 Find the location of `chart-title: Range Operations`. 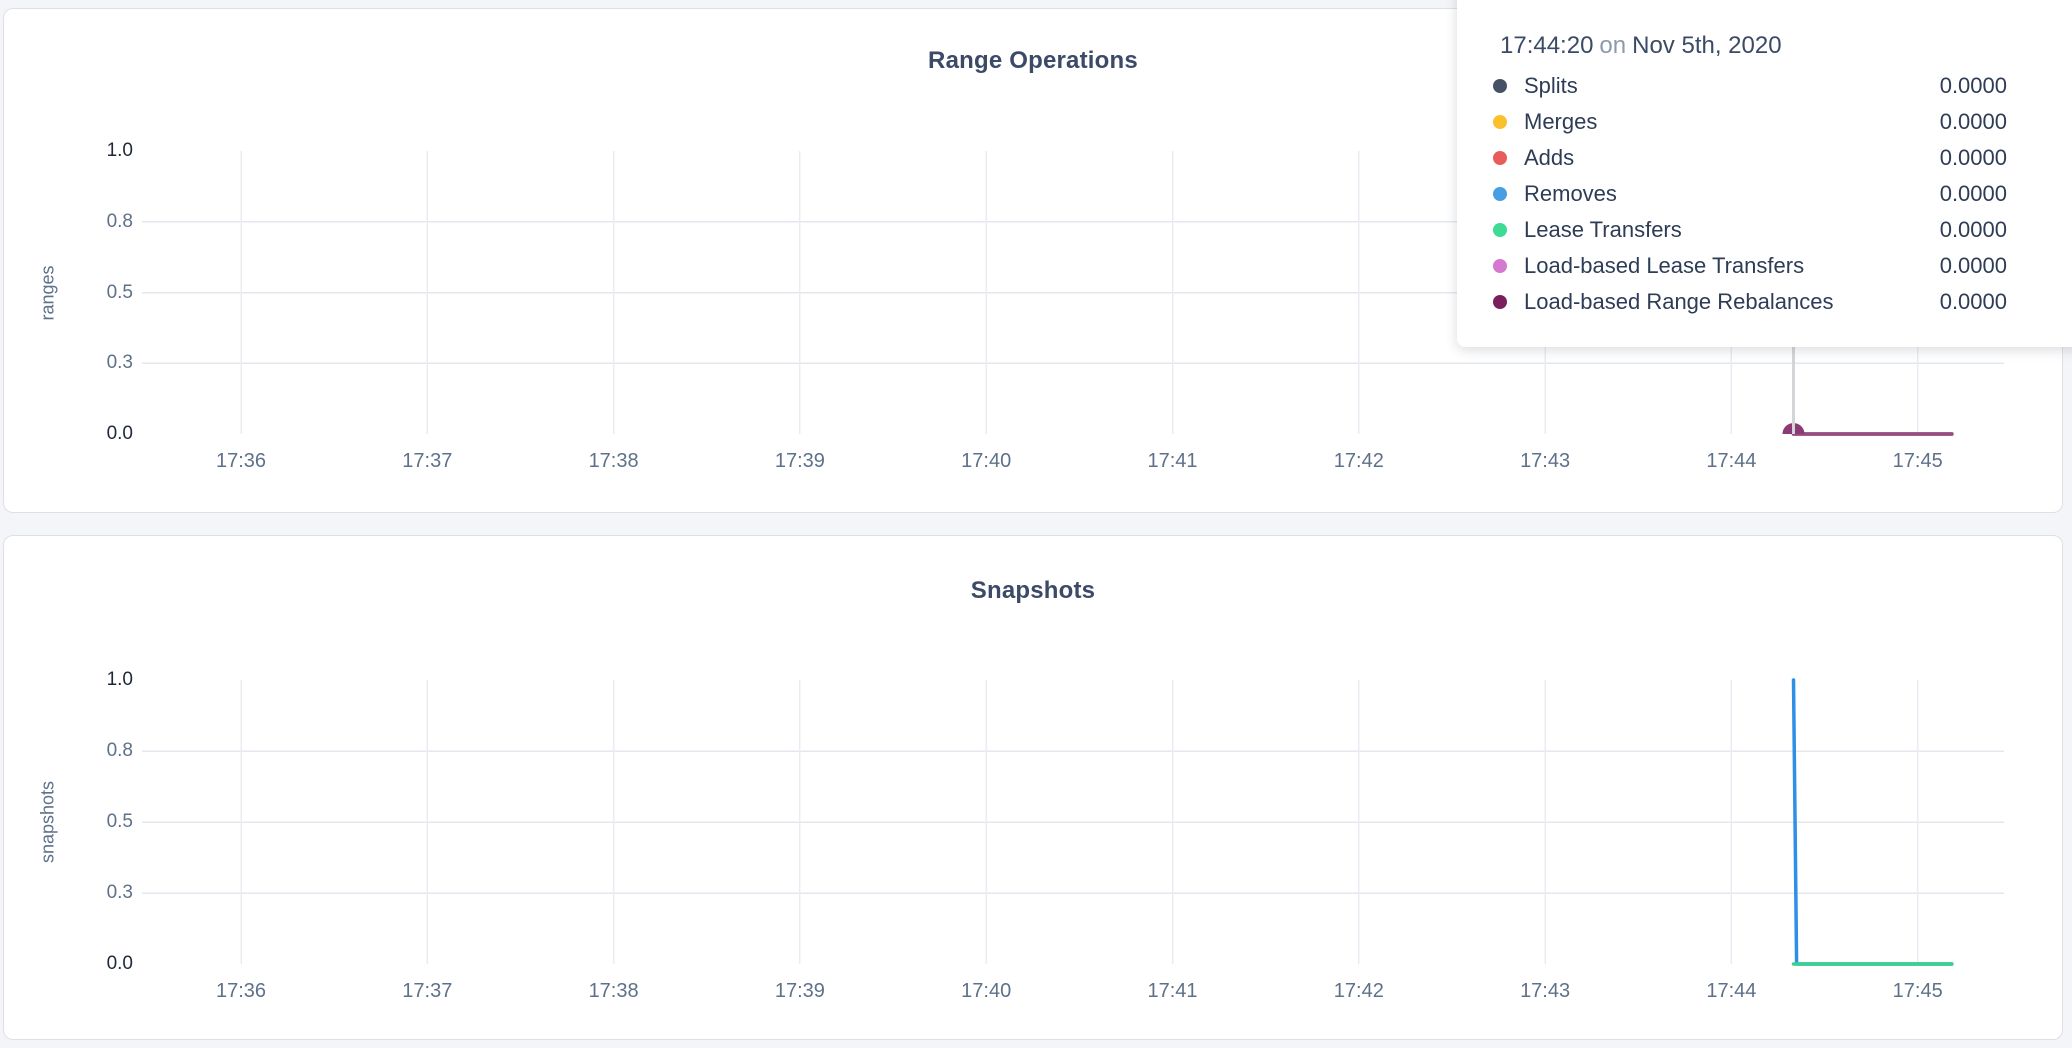

chart-title: Range Operations is located at coordinates (1033, 60).